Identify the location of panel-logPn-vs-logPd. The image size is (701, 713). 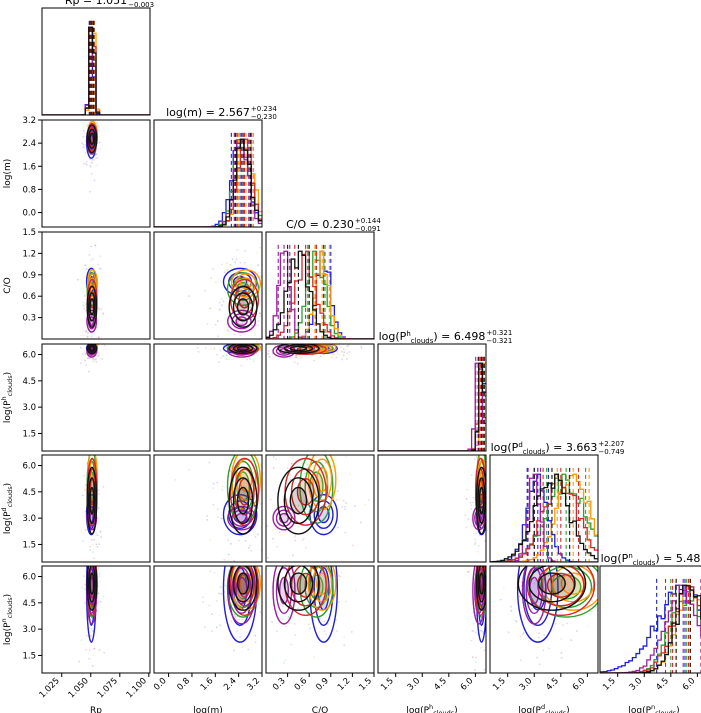
(544, 617).